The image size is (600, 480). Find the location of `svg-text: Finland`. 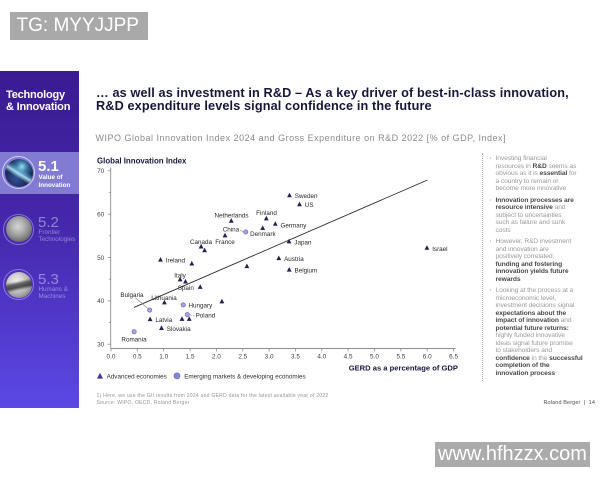

svg-text: Finland is located at coordinates (266, 213).